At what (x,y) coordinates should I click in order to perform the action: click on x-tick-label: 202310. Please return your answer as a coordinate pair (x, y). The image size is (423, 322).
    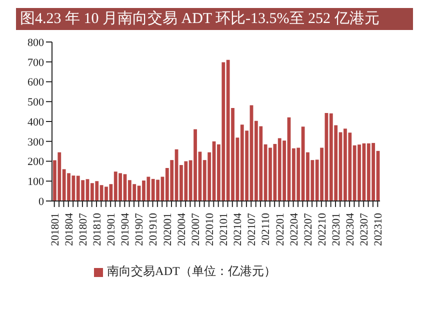
    Looking at the image, I should click on (378, 229).